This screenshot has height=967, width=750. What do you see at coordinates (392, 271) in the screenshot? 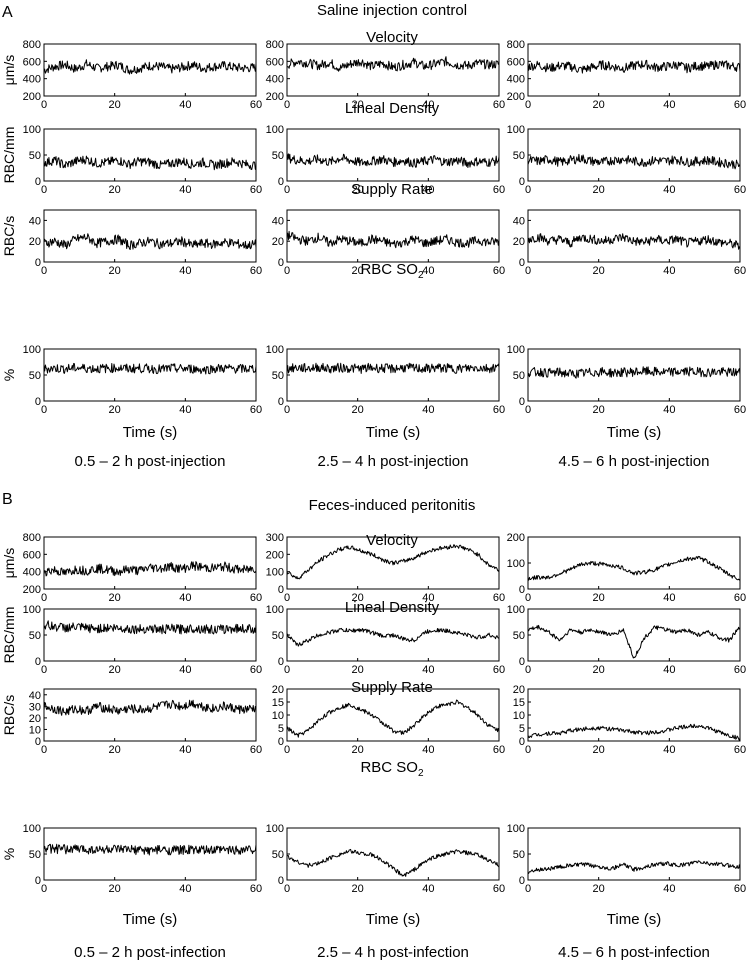
I see `row-title: RBC SO2` at bounding box center [392, 271].